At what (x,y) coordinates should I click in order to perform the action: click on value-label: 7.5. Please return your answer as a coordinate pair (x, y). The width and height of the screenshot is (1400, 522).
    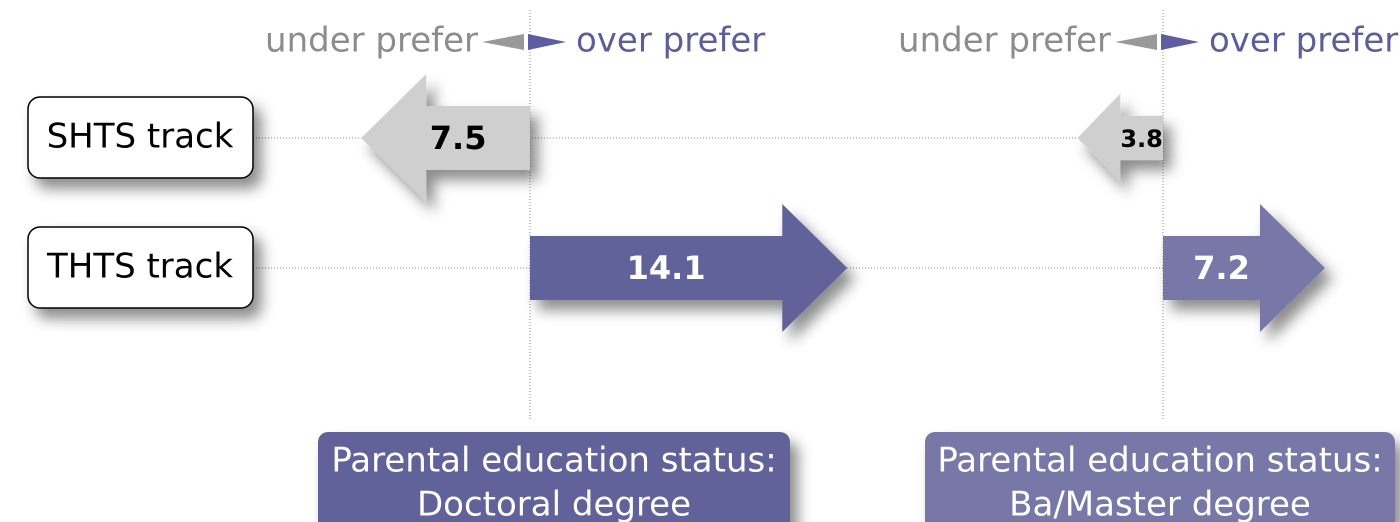
    Looking at the image, I should click on (458, 138).